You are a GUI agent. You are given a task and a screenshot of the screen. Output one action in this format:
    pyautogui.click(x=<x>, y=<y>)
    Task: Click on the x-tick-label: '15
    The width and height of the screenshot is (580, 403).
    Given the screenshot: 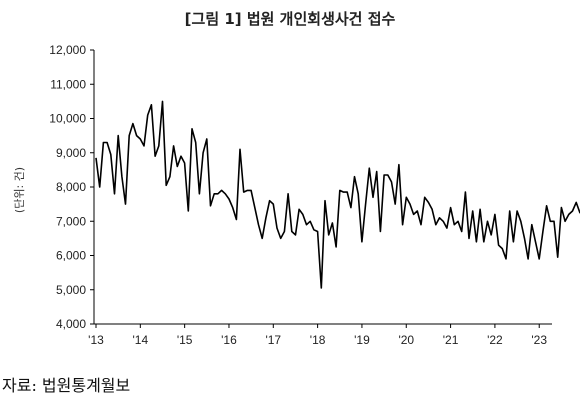 What is the action you would take?
    pyautogui.click(x=185, y=340)
    